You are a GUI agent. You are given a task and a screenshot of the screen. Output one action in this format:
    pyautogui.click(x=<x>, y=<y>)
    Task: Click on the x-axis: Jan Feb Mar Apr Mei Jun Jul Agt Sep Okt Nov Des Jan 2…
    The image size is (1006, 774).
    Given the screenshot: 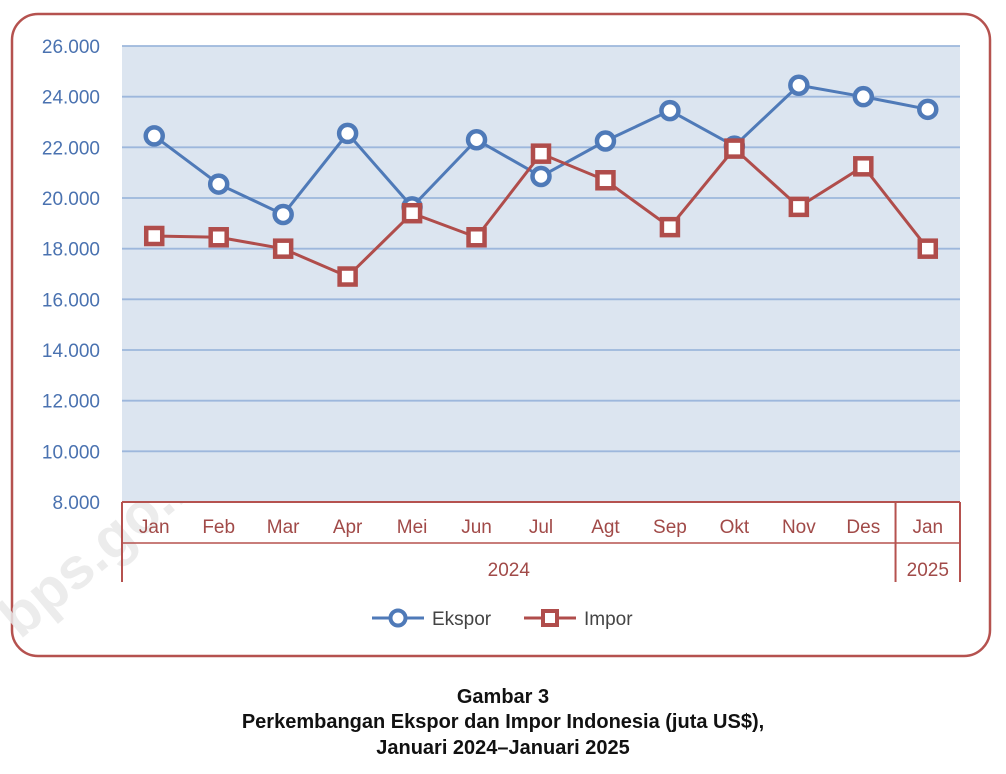 What is the action you would take?
    pyautogui.click(x=541, y=541)
    